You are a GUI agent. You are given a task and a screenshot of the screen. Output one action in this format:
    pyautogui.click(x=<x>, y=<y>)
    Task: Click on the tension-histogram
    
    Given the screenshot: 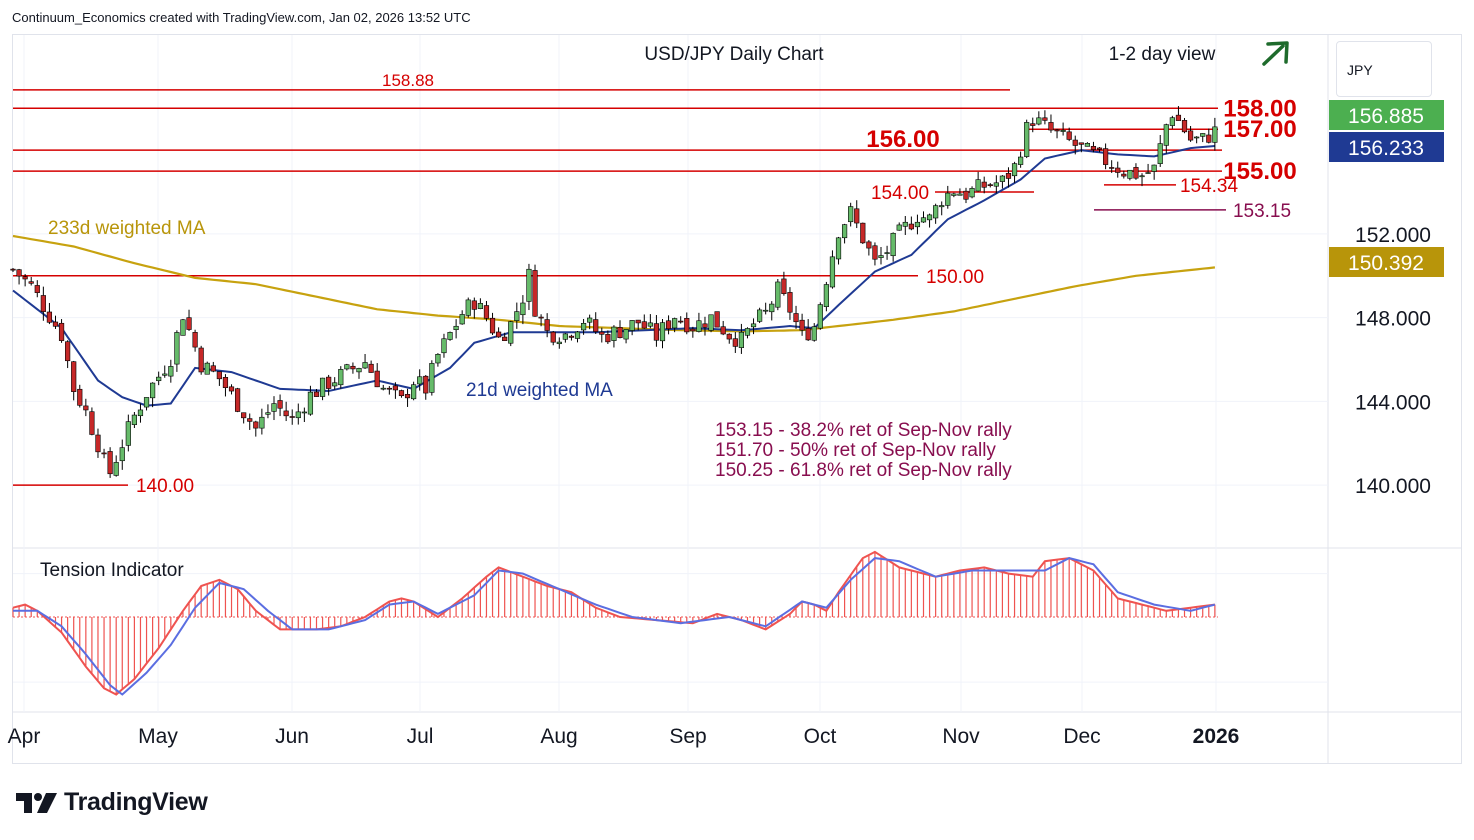 What is the action you would take?
    pyautogui.click(x=614, y=623)
    